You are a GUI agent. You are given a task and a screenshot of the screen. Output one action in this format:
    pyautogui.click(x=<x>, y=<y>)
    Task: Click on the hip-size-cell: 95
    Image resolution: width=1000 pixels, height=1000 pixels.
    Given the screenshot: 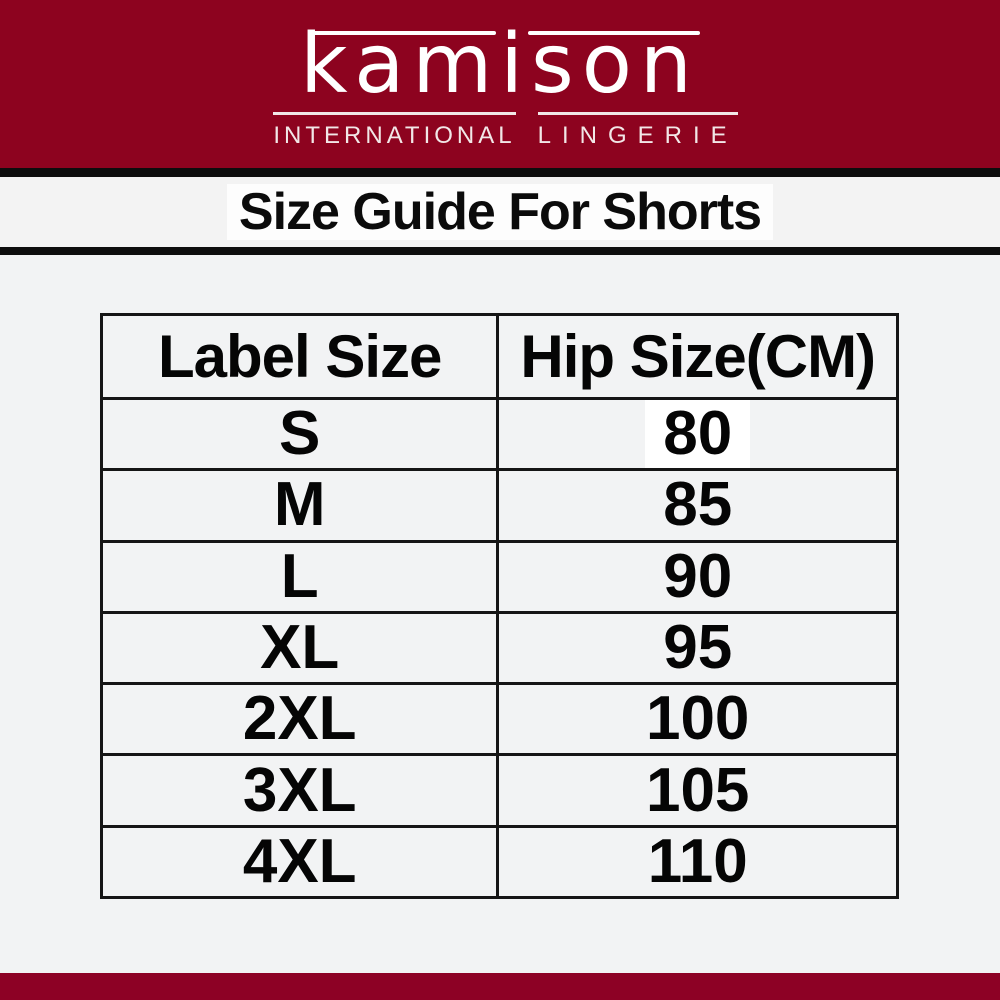 What is the action you would take?
    pyautogui.click(x=697, y=648)
    